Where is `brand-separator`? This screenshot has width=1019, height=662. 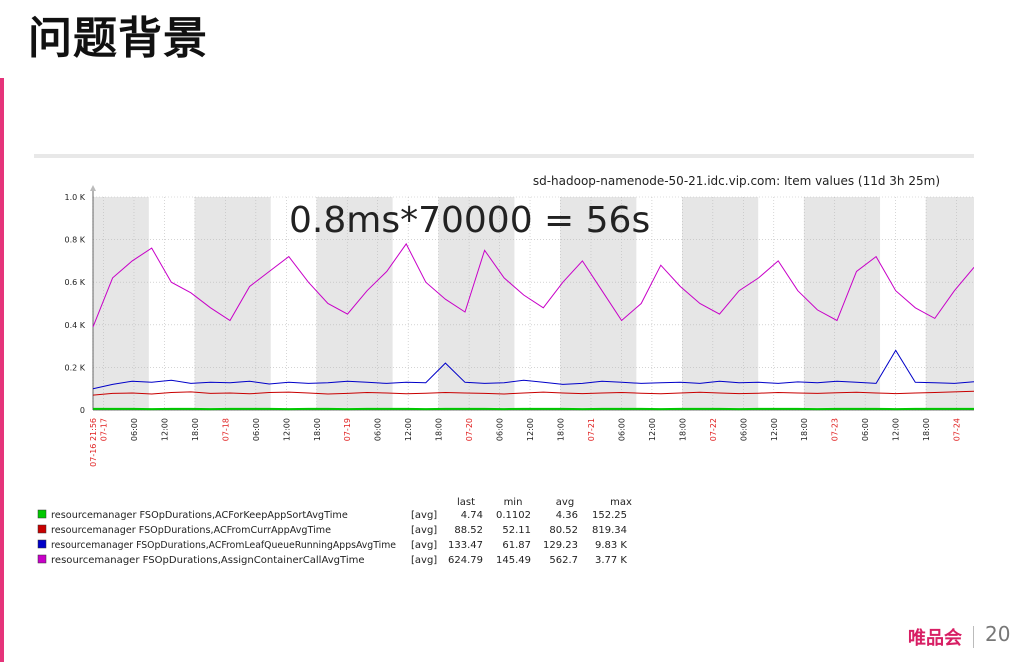 brand-separator is located at coordinates (973, 637).